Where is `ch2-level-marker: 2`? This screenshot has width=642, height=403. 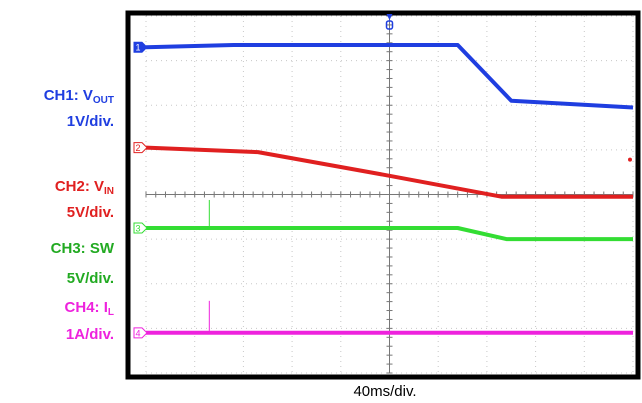
ch2-level-marker: 2 is located at coordinates (140, 148).